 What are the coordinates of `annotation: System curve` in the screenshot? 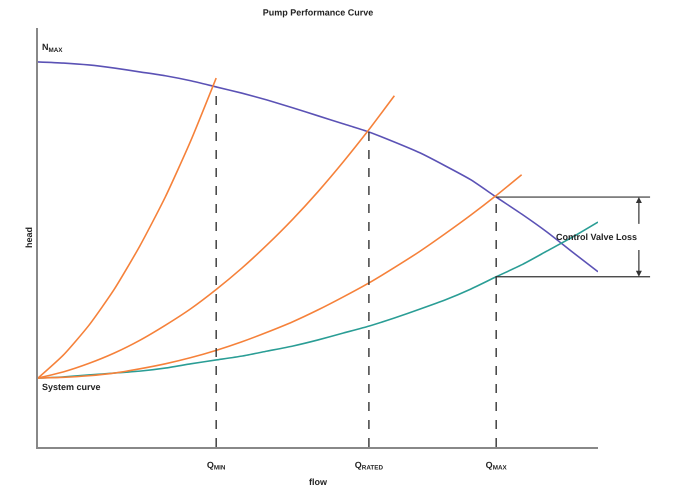 It's located at (71, 387).